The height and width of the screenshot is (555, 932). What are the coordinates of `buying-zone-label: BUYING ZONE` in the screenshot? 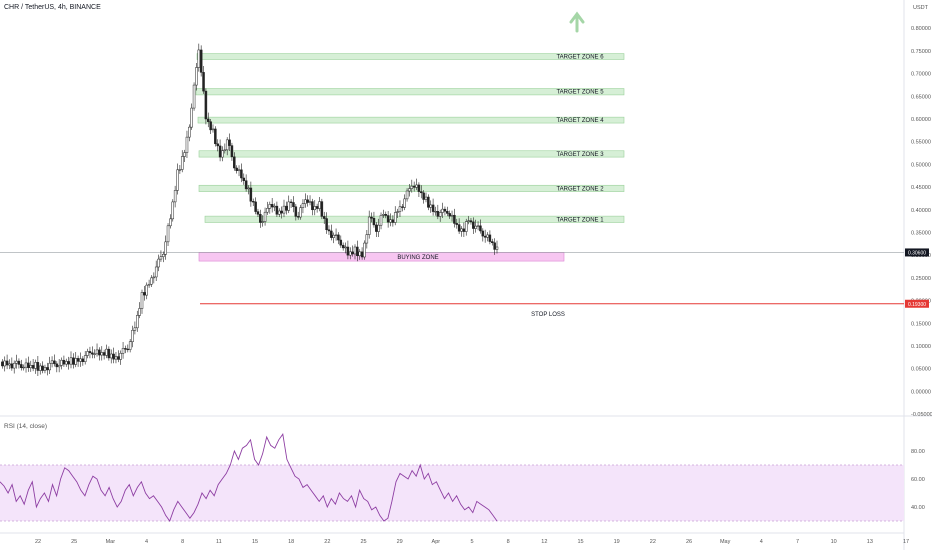 It's located at (417, 258).